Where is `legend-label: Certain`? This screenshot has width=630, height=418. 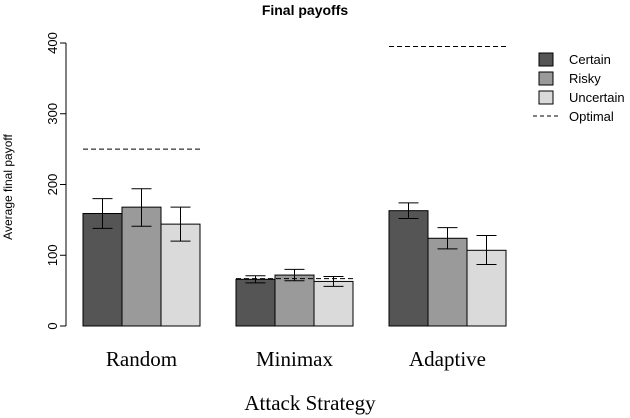
legend-label: Certain is located at coordinates (590, 59).